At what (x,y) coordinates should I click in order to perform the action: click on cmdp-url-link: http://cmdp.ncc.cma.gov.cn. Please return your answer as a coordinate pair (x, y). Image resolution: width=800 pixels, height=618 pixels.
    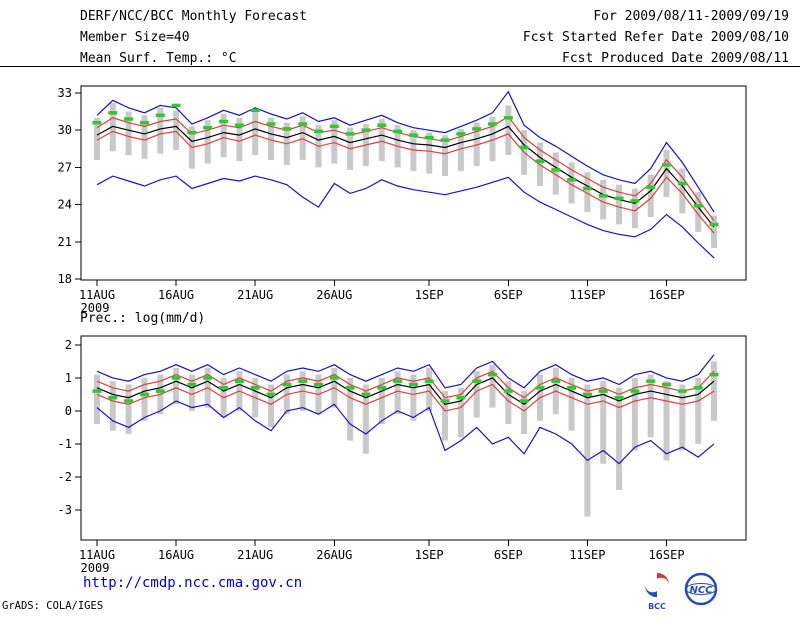
    Looking at the image, I should click on (193, 583).